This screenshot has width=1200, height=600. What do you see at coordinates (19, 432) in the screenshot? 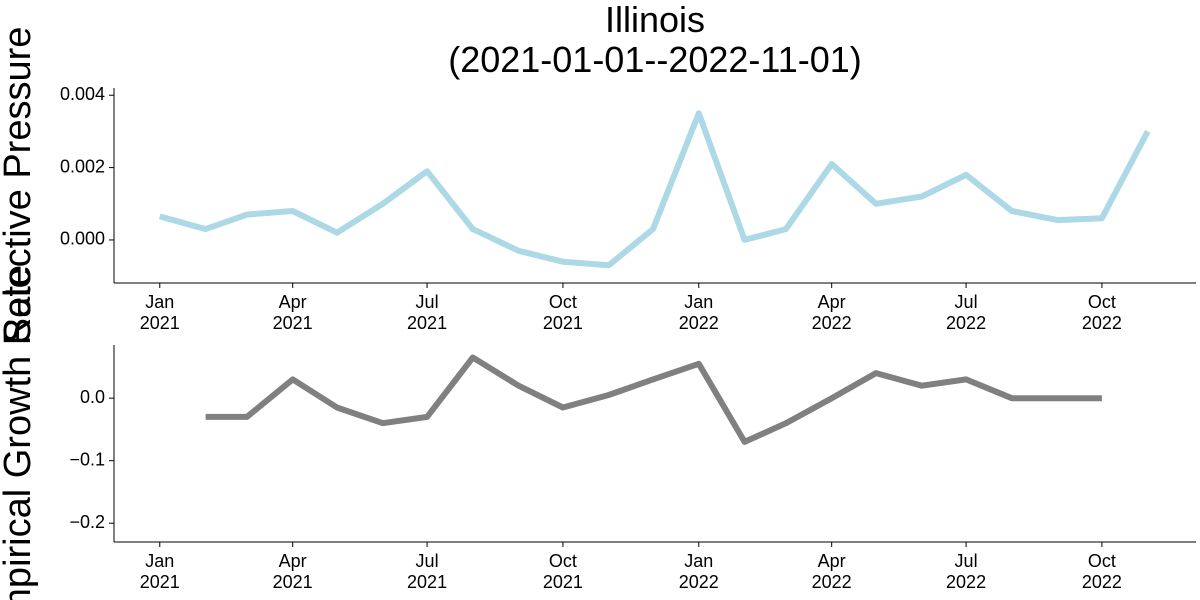
I see `y-axis-label: Empirical Growth Rate` at bounding box center [19, 432].